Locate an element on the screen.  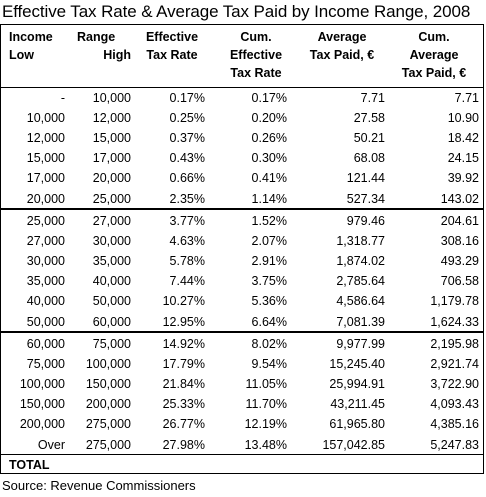
cell-income-high: 10,000 is located at coordinates (111, 98).